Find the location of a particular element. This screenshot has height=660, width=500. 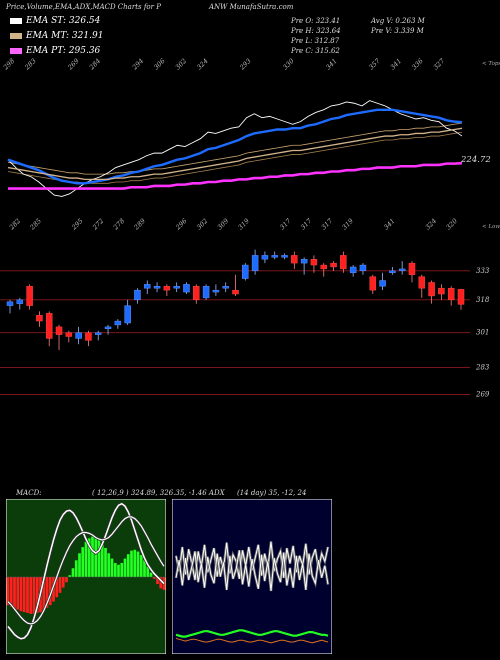

macd-macd-line is located at coordinates (86, 571).